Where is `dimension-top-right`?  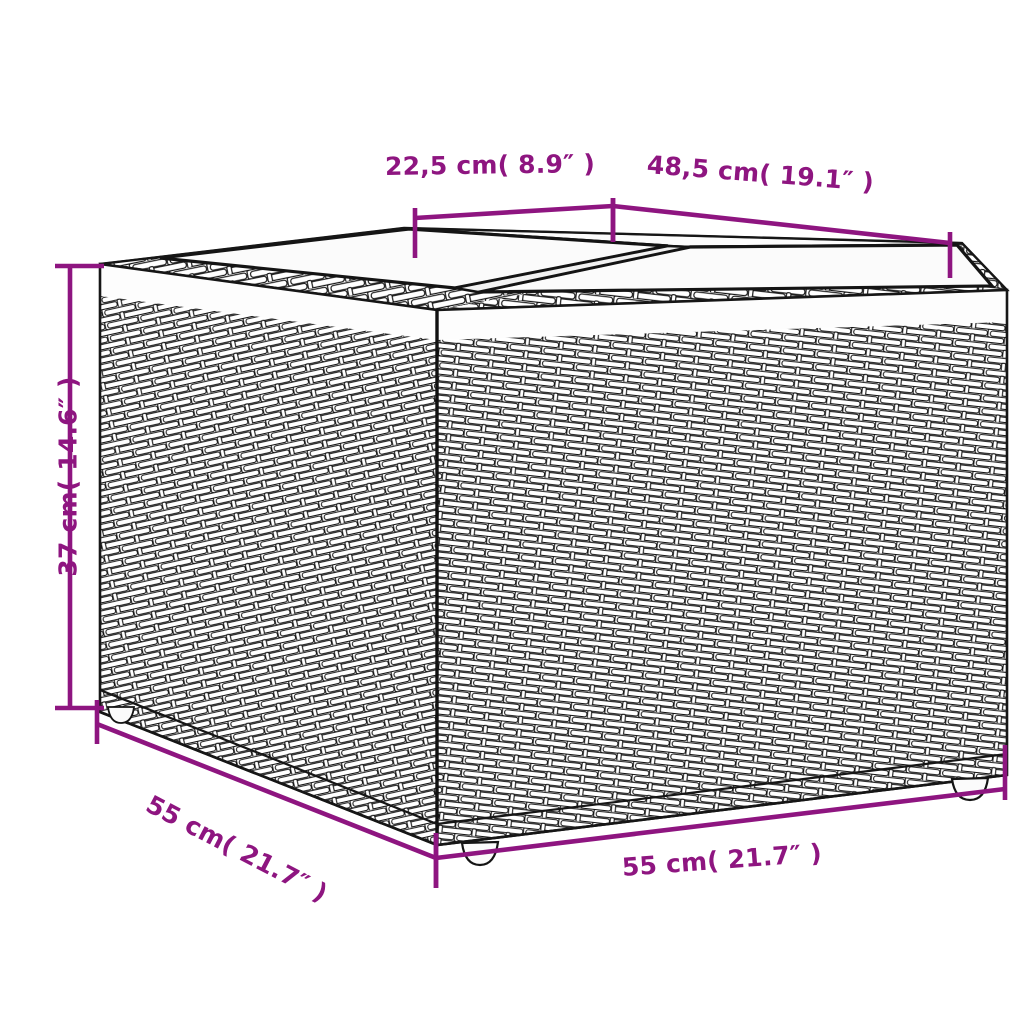
dimension-top-right is located at coordinates (781, 238).